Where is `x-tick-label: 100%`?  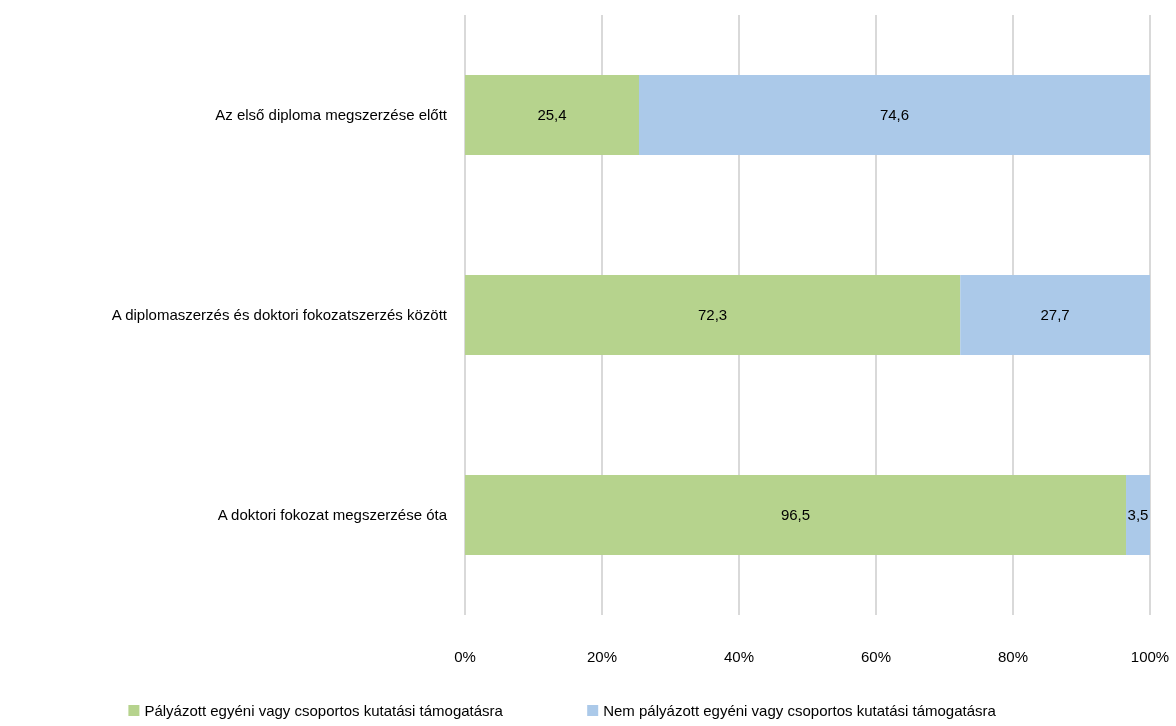 x-tick-label: 100% is located at coordinates (1150, 656).